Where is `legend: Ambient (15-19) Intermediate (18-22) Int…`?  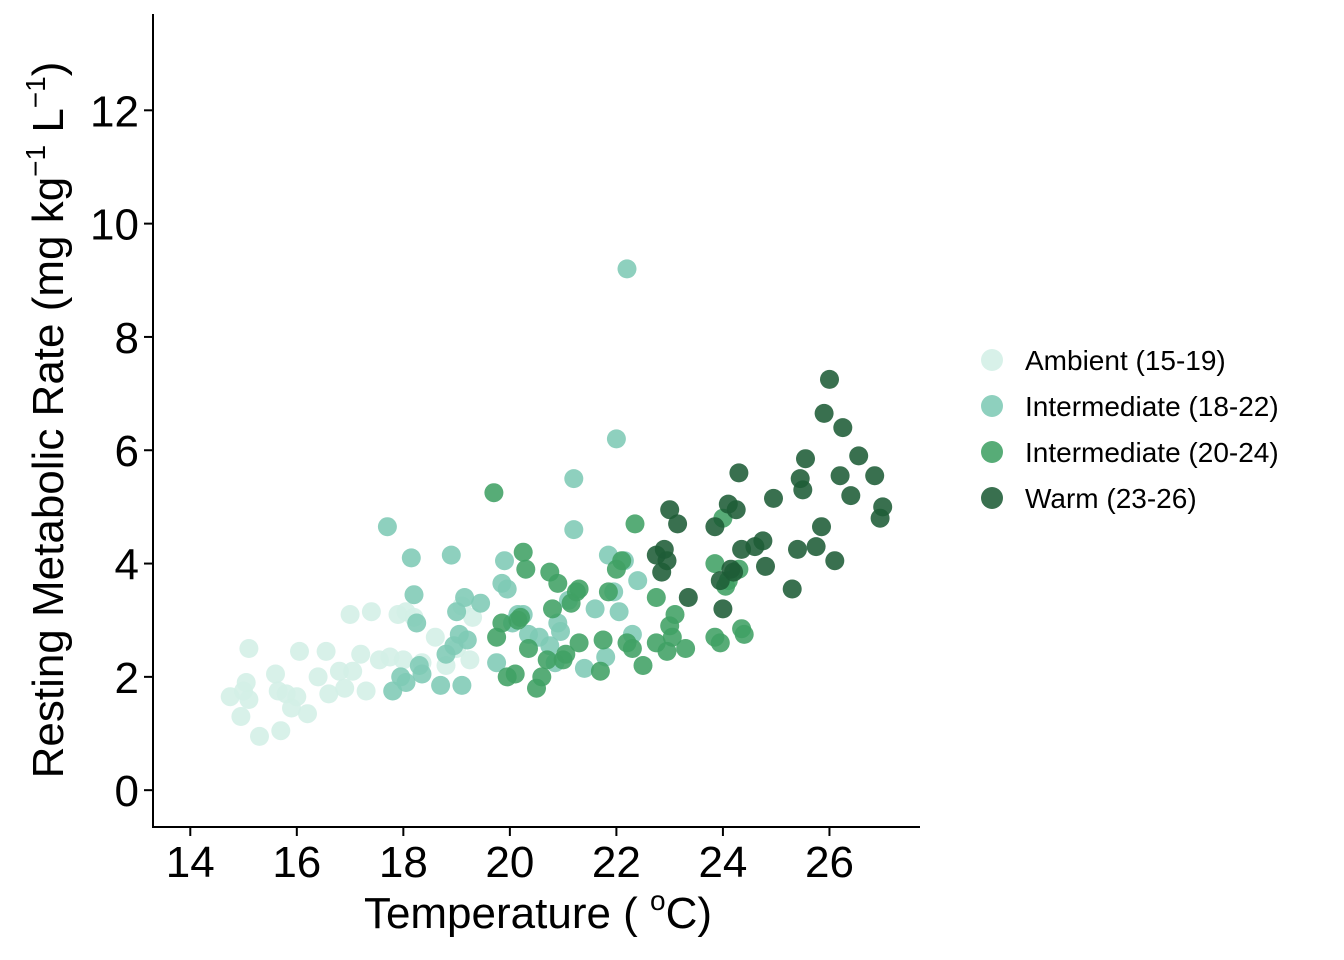
legend: Ambient (15-19) Intermediate (18-22) Int… is located at coordinates (1130, 429).